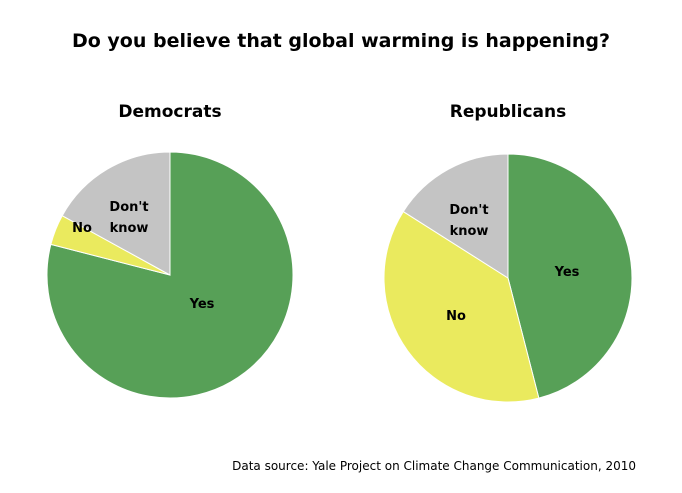  I want to click on pie-title-democrats: Democrats, so click(169, 112).